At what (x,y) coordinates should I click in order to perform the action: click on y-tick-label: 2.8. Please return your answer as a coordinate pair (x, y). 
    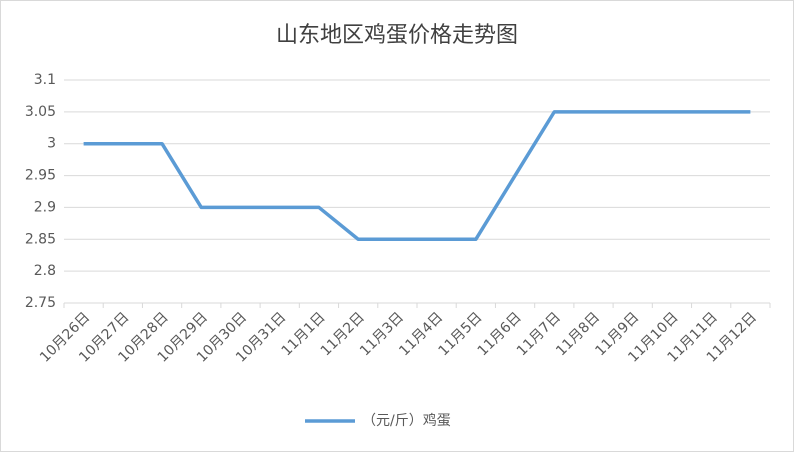
    Looking at the image, I should click on (45, 271).